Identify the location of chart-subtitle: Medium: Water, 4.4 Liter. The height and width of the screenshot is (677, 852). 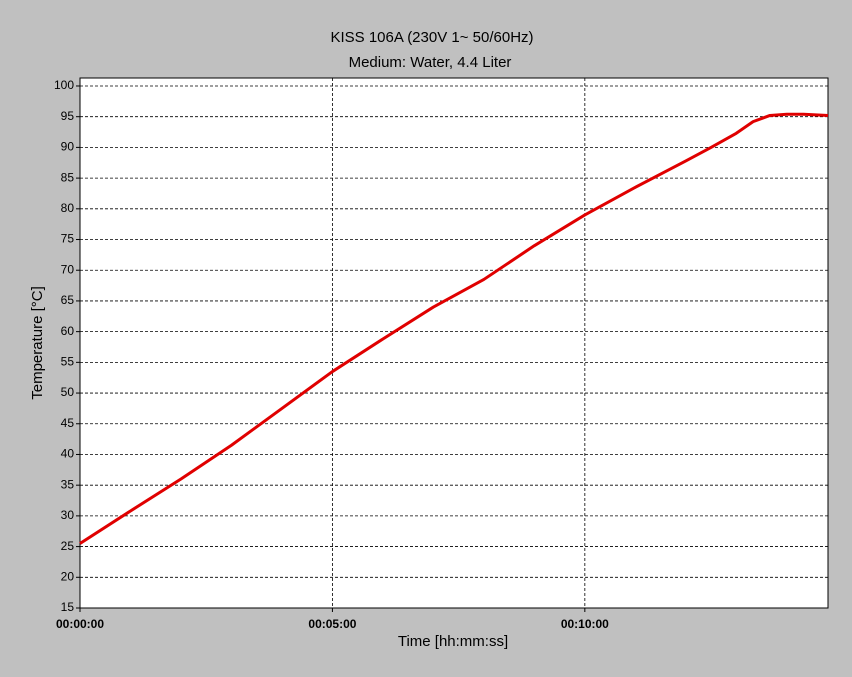
(430, 62).